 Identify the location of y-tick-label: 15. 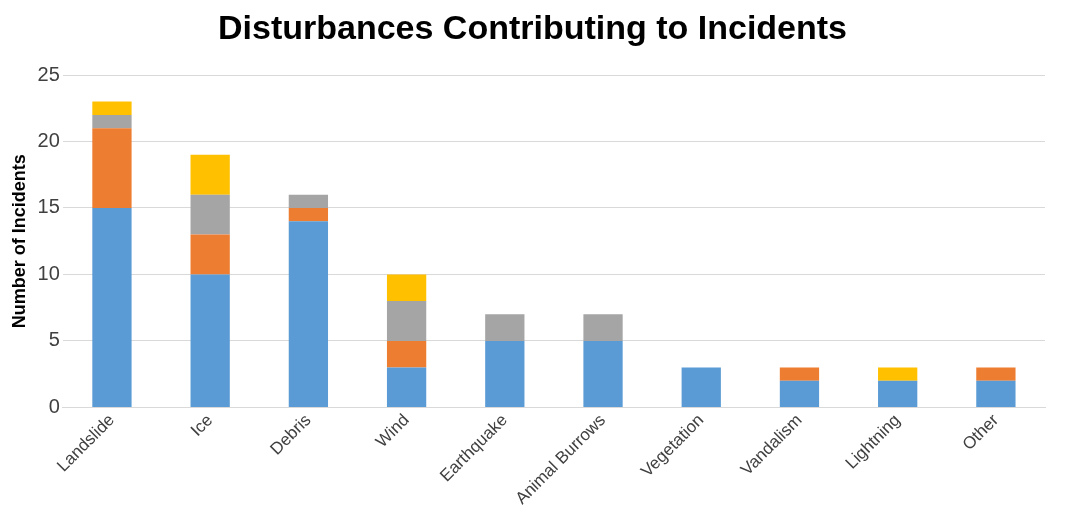
(48, 206).